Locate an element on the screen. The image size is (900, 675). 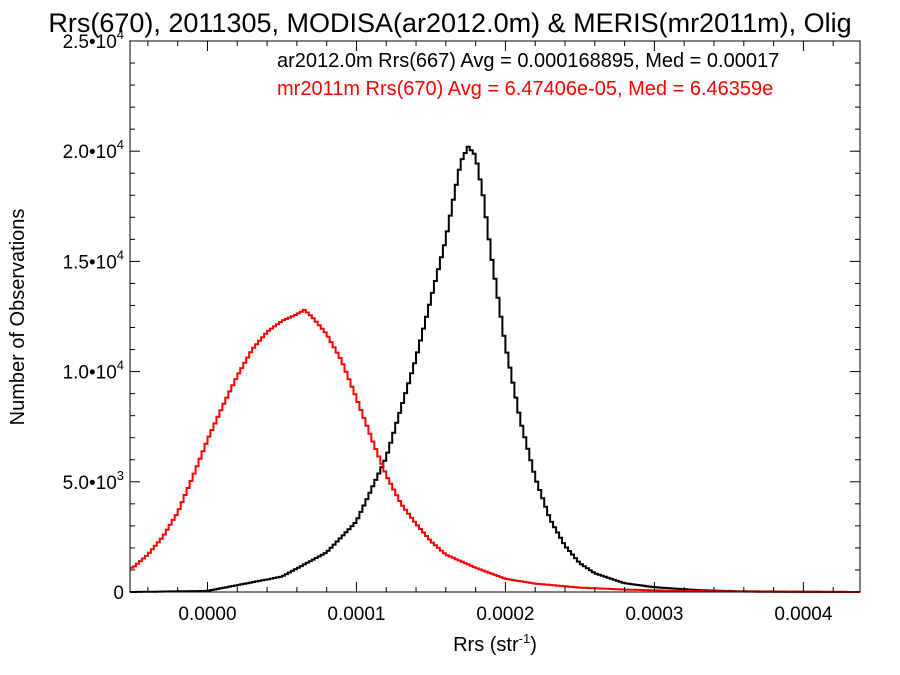
x-tick-label: 0.0002 is located at coordinates (505, 614).